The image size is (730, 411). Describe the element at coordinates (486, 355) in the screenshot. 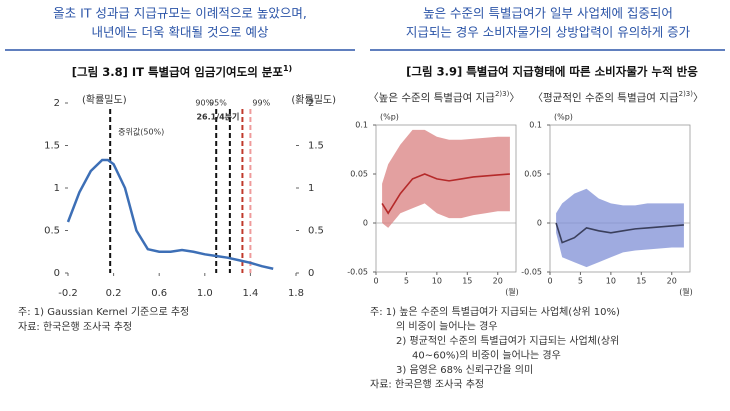

I see `note: 40~60%)의 비중이 늘어나는 경우` at that location.